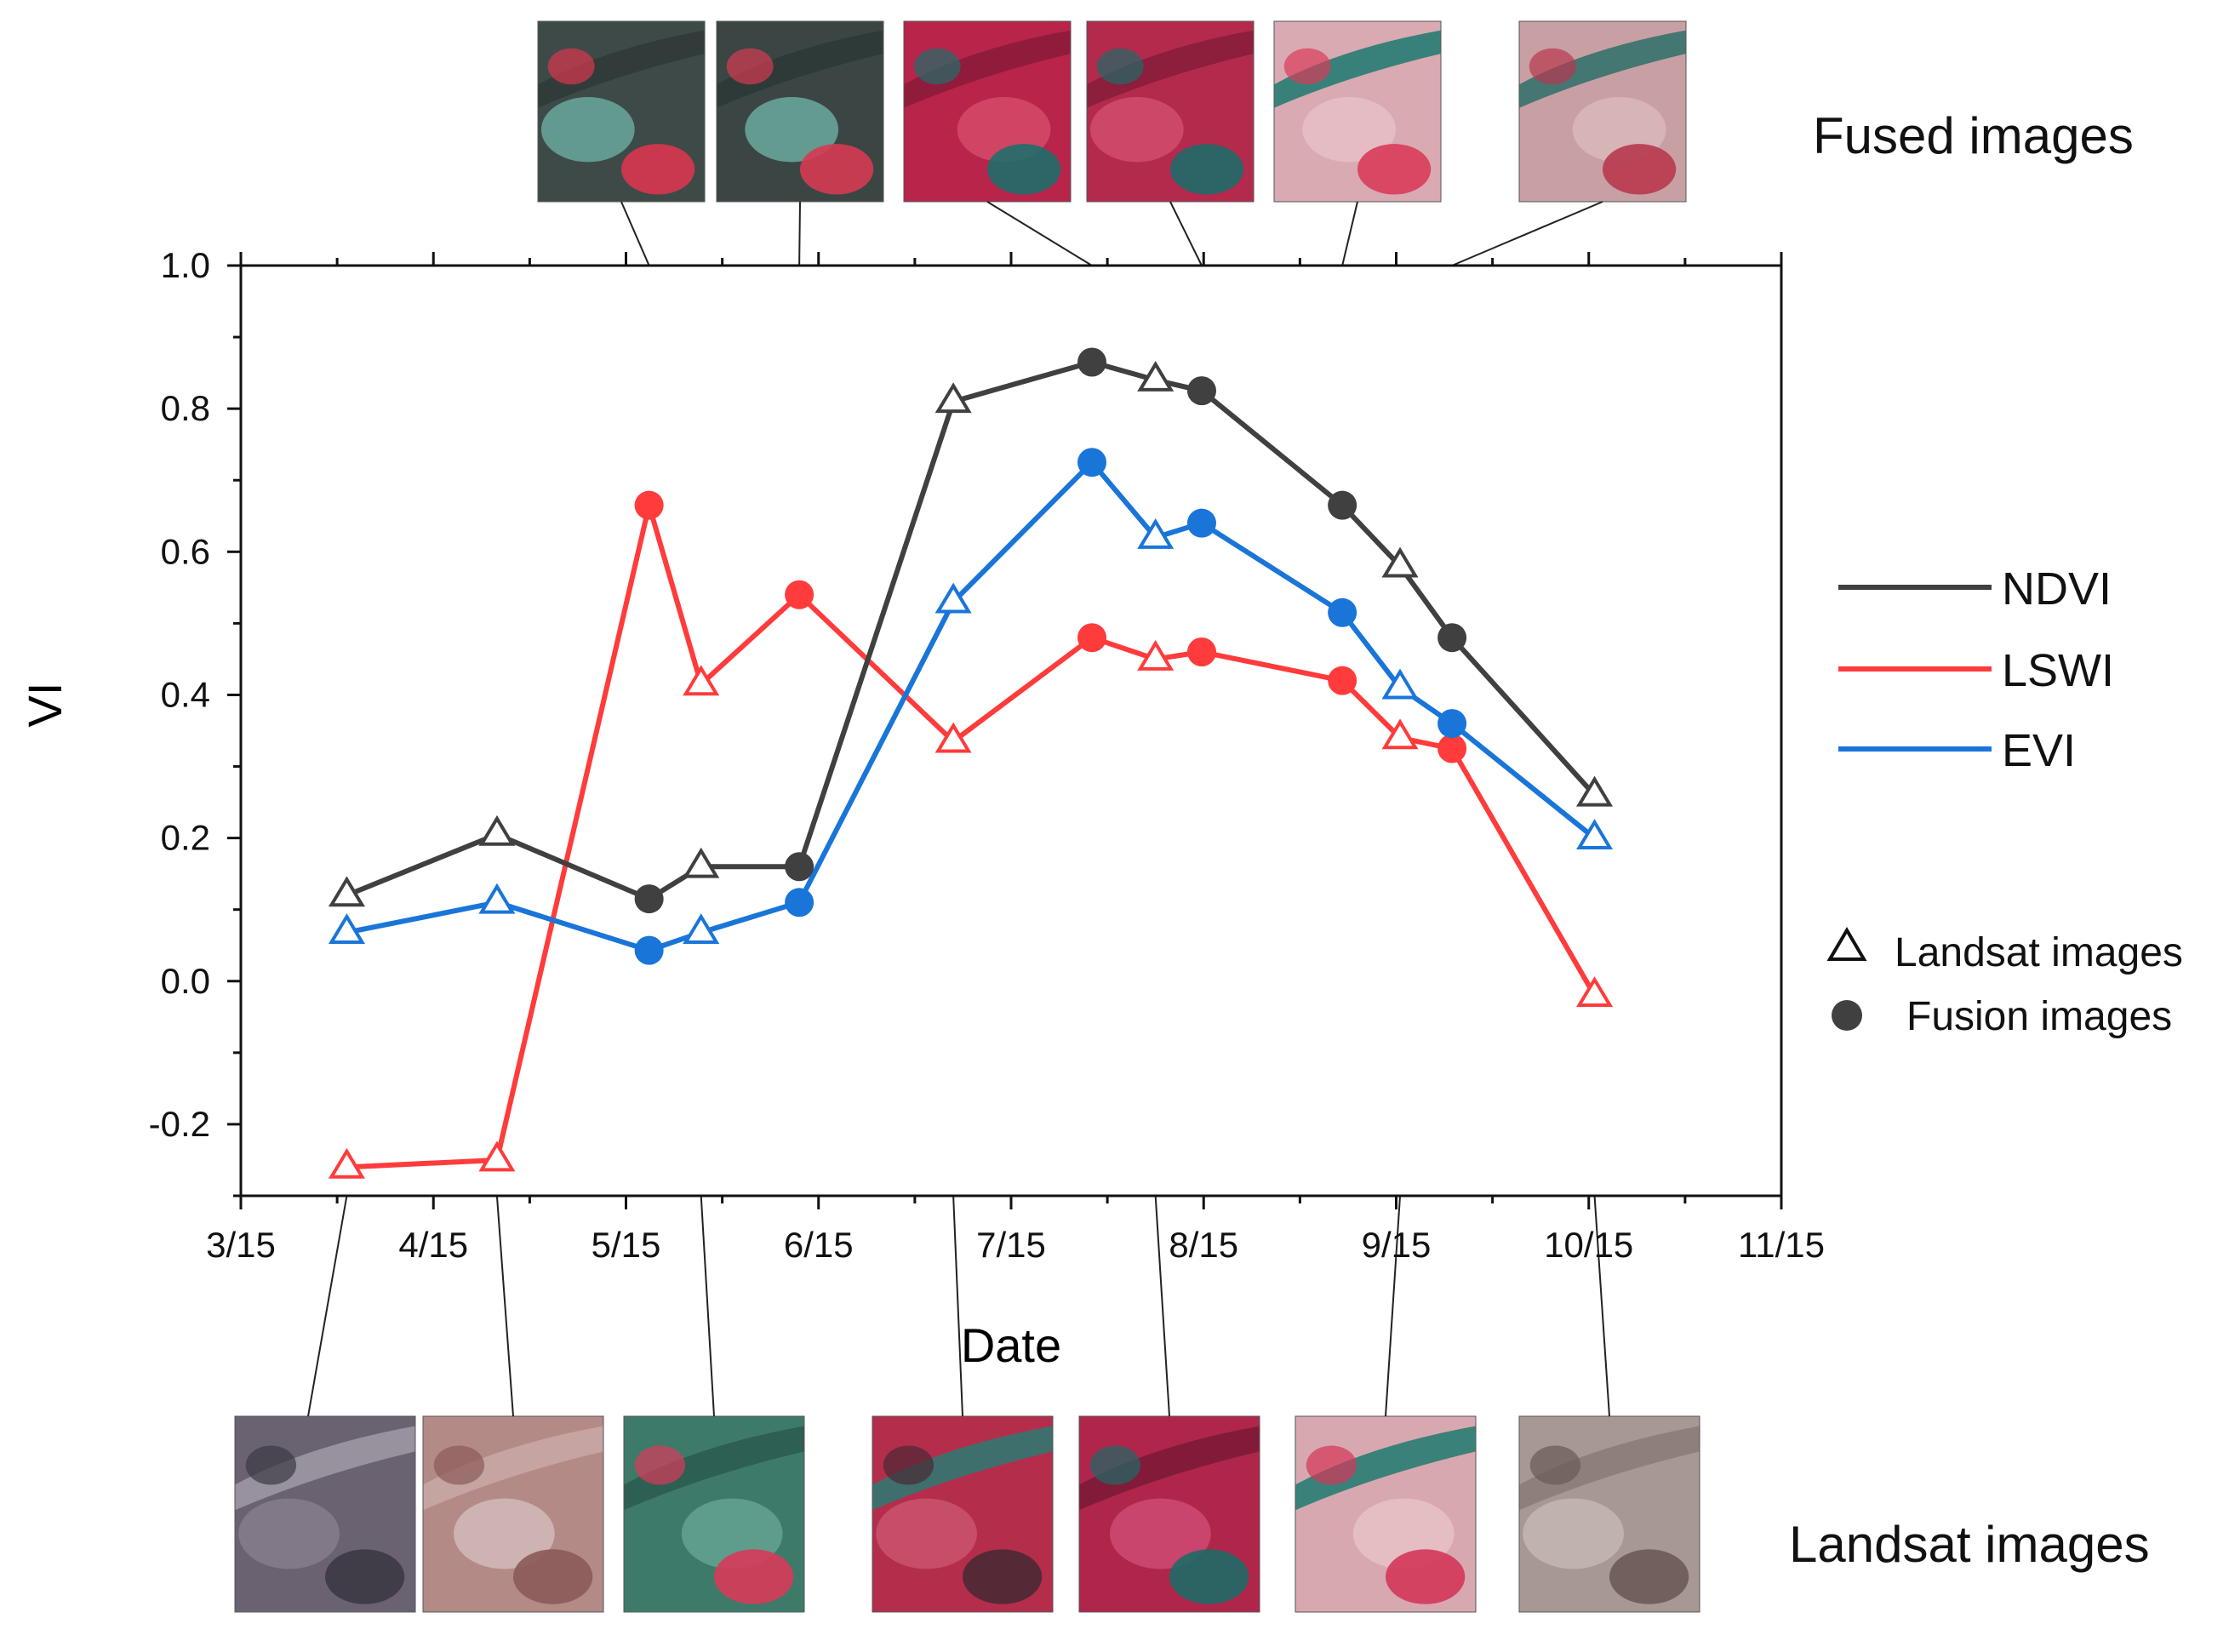 This screenshot has width=2229, height=1652. I want to click on y-axis: -0.2 0.0 0.2 0.4 0.6 0.8 1.0, so click(195, 722).